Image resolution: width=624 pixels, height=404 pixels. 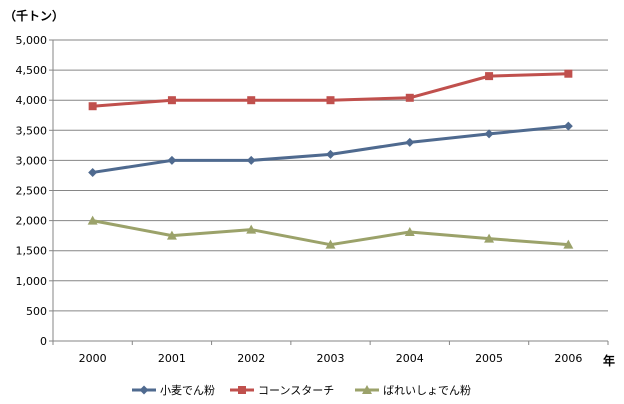 I want to click on y-tick-label: 1,500, so click(x=32, y=251).